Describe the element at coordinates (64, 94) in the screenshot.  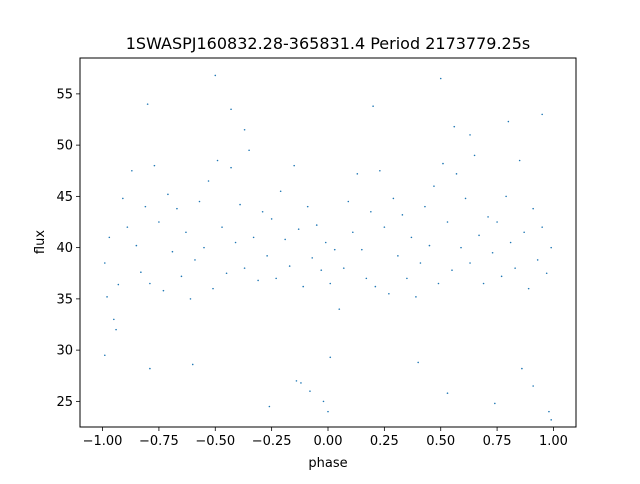
I see `y-tick-label: 55` at that location.